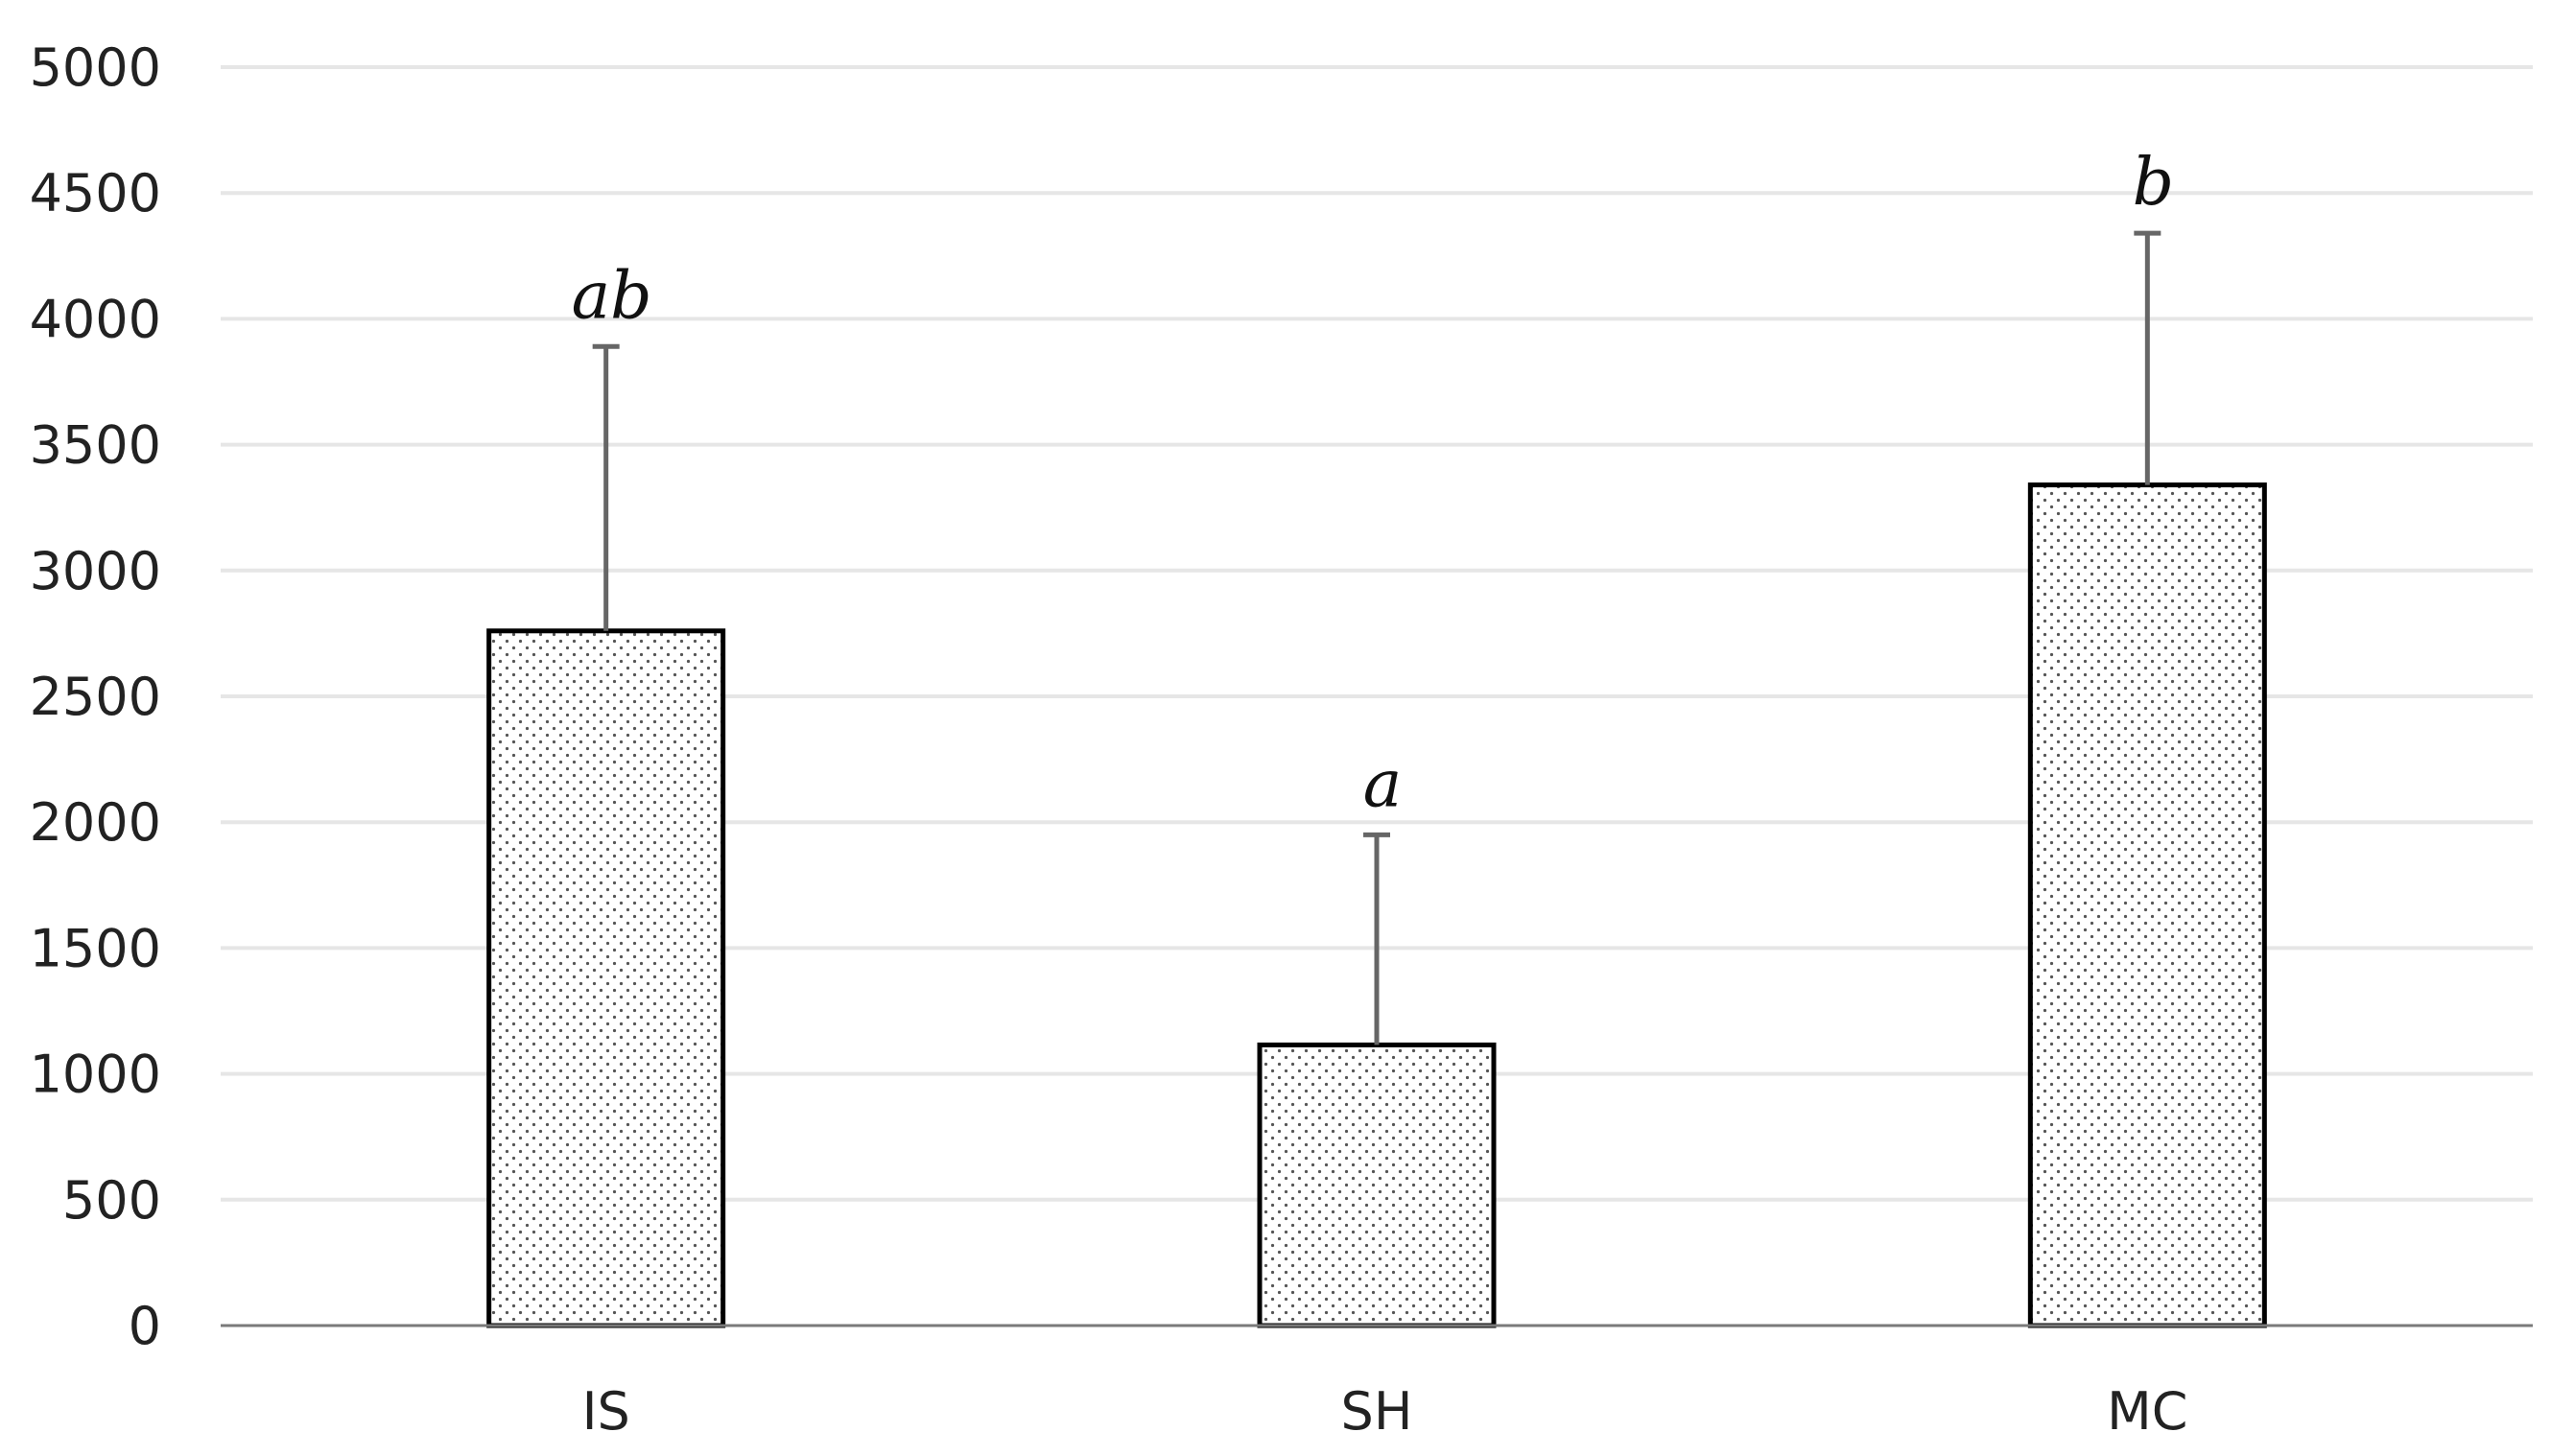 Image resolution: width=2551 pixels, height=1456 pixels. Describe the element at coordinates (96, 948) in the screenshot. I see `y-tick-label: 1500` at that location.